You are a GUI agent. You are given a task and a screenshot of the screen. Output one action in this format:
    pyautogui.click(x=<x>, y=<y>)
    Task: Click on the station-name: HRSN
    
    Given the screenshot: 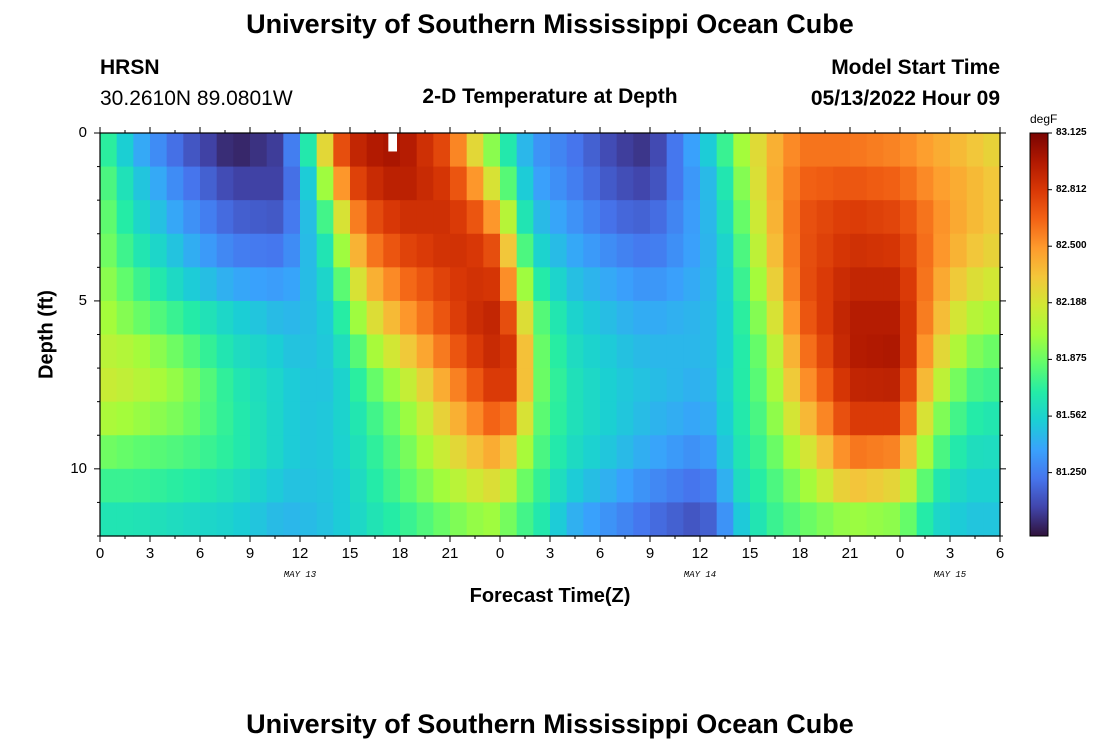 What is the action you would take?
    pyautogui.click(x=130, y=67)
    